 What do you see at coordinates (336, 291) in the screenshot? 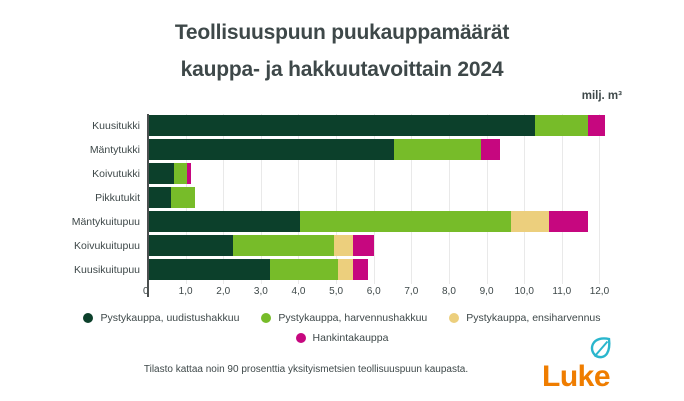
I see `x-tick-label: 5,0` at bounding box center [336, 291].